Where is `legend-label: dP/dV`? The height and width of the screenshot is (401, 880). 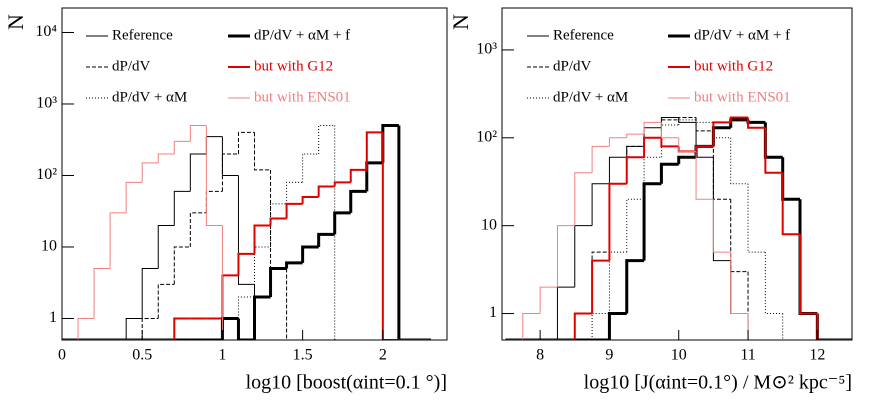 legend-label: dP/dV is located at coordinates (131, 66).